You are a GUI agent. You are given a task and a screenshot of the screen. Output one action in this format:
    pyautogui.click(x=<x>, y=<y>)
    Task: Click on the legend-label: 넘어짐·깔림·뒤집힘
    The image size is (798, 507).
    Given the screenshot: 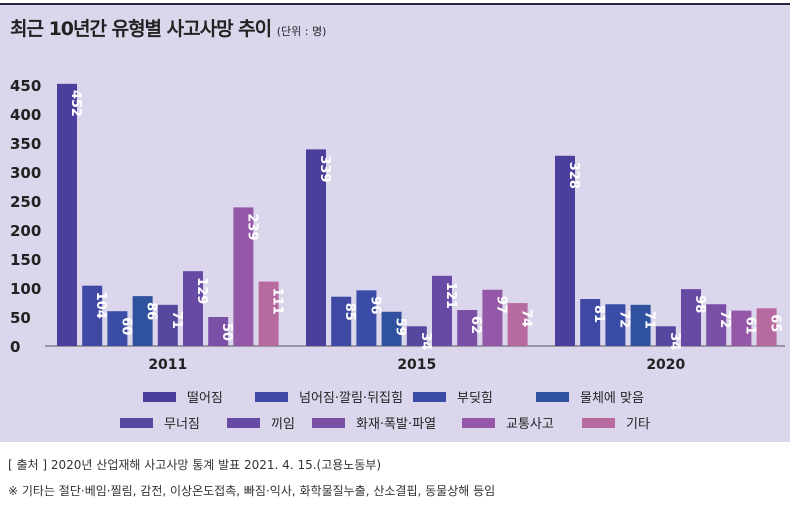 What is the action you would take?
    pyautogui.click(x=351, y=398)
    